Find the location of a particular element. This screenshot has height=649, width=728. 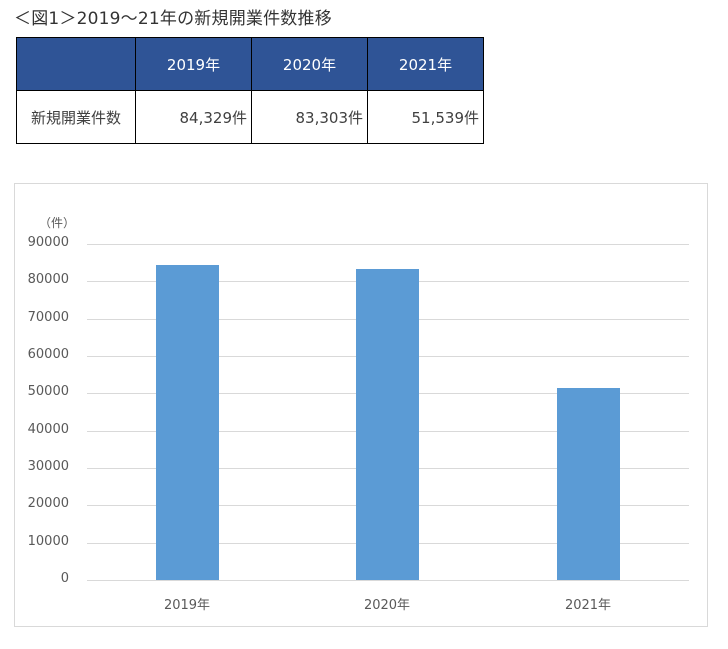

y-tick-label: 50000 is located at coordinates (48, 392).